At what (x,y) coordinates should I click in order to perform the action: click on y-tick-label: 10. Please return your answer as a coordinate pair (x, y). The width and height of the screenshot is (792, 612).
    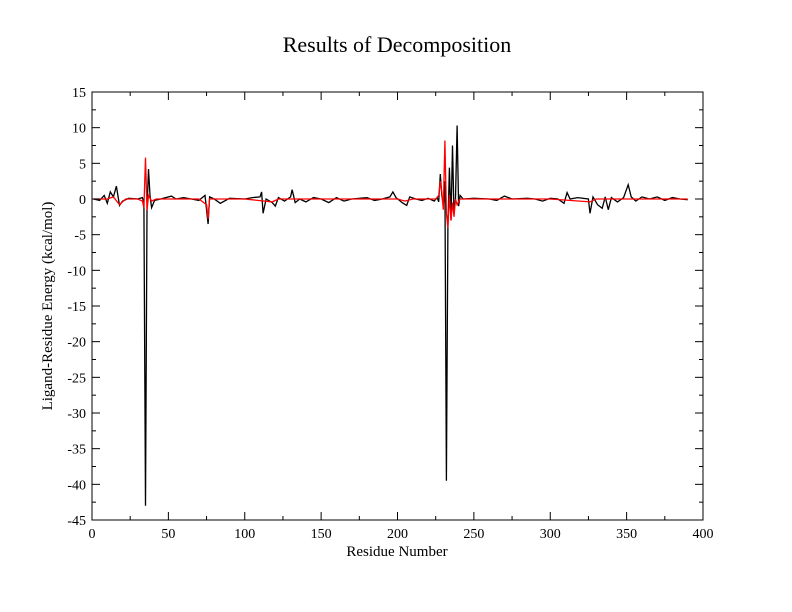
    Looking at the image, I should click on (79, 129).